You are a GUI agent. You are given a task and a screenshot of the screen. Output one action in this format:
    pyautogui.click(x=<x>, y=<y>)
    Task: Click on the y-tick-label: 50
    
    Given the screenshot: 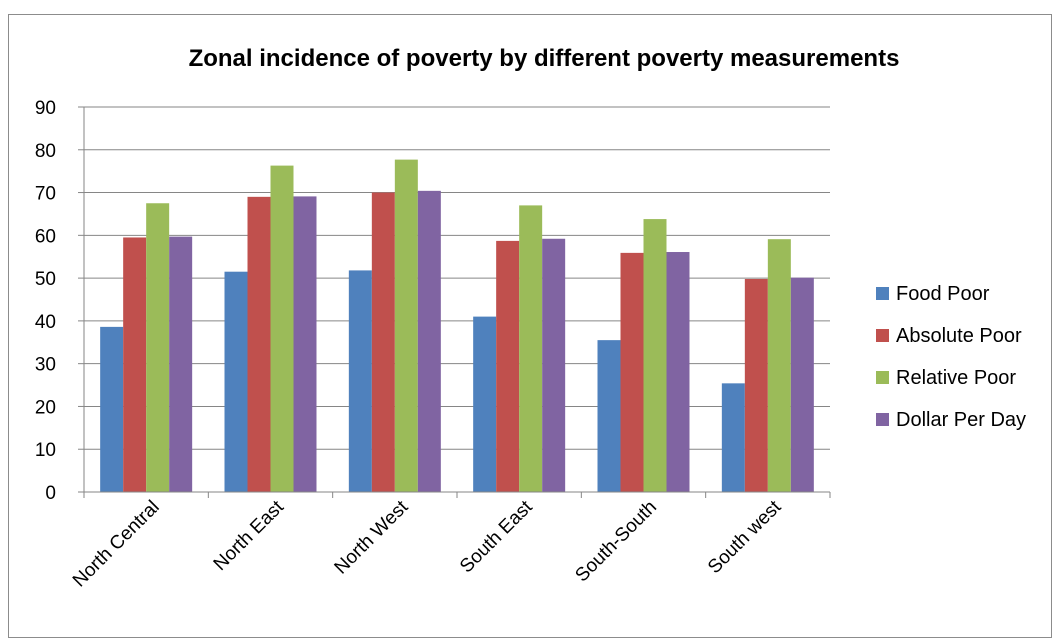 What is the action you would take?
    pyautogui.click(x=45, y=279)
    